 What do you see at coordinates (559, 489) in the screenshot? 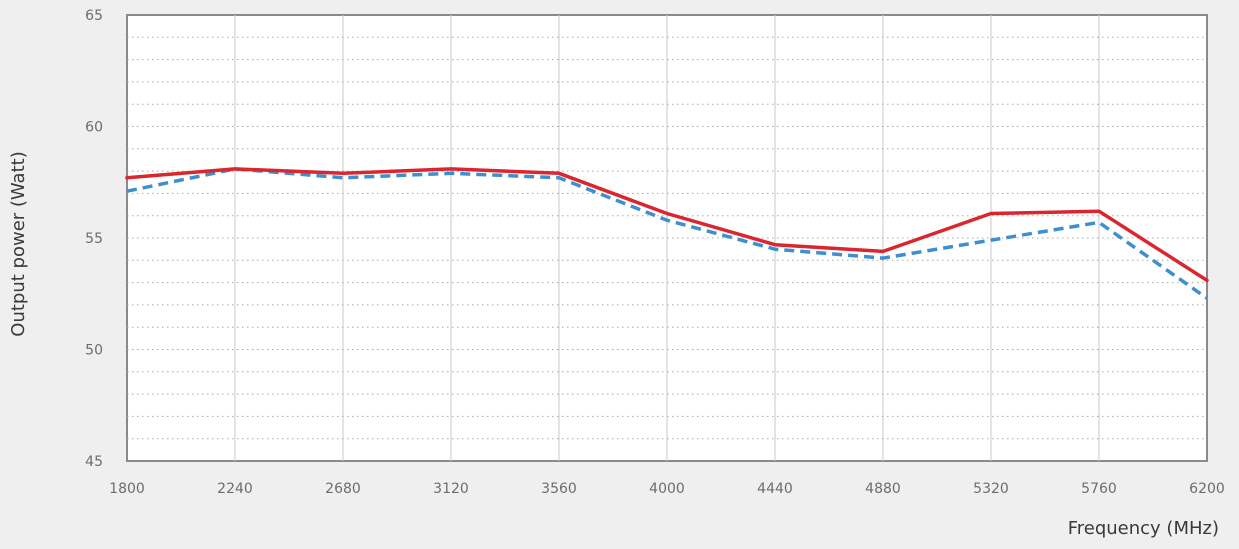
I see `x-tick-label: 3560` at bounding box center [559, 489].